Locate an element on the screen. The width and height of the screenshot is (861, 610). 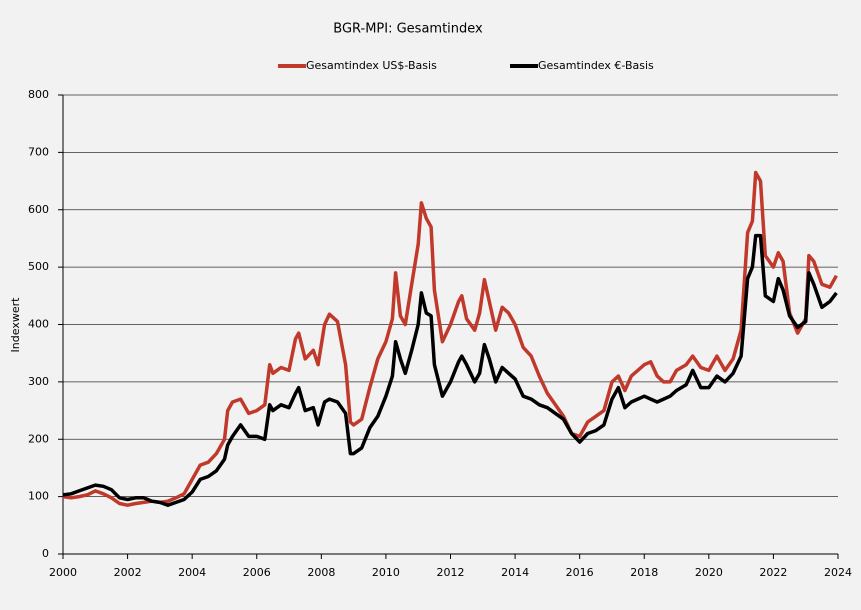
y-tick-label: 300 is located at coordinates (38, 381).